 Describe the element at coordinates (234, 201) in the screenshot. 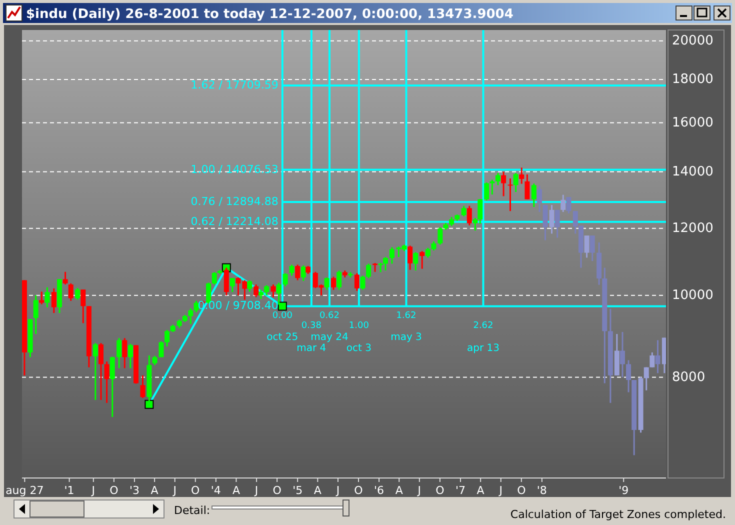

I see `ref-line-label: 0.76 / 12894.88` at that location.